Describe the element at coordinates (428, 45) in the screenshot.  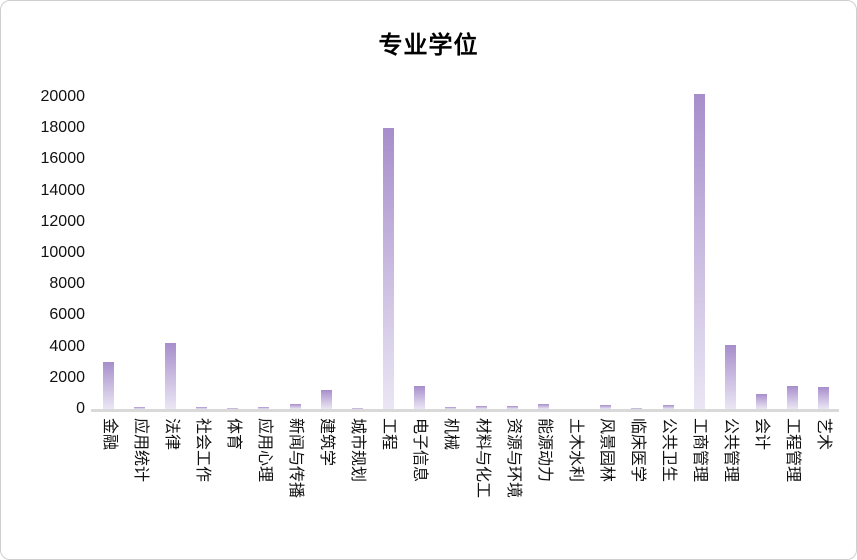
I see `chart-title: 专业学位` at that location.